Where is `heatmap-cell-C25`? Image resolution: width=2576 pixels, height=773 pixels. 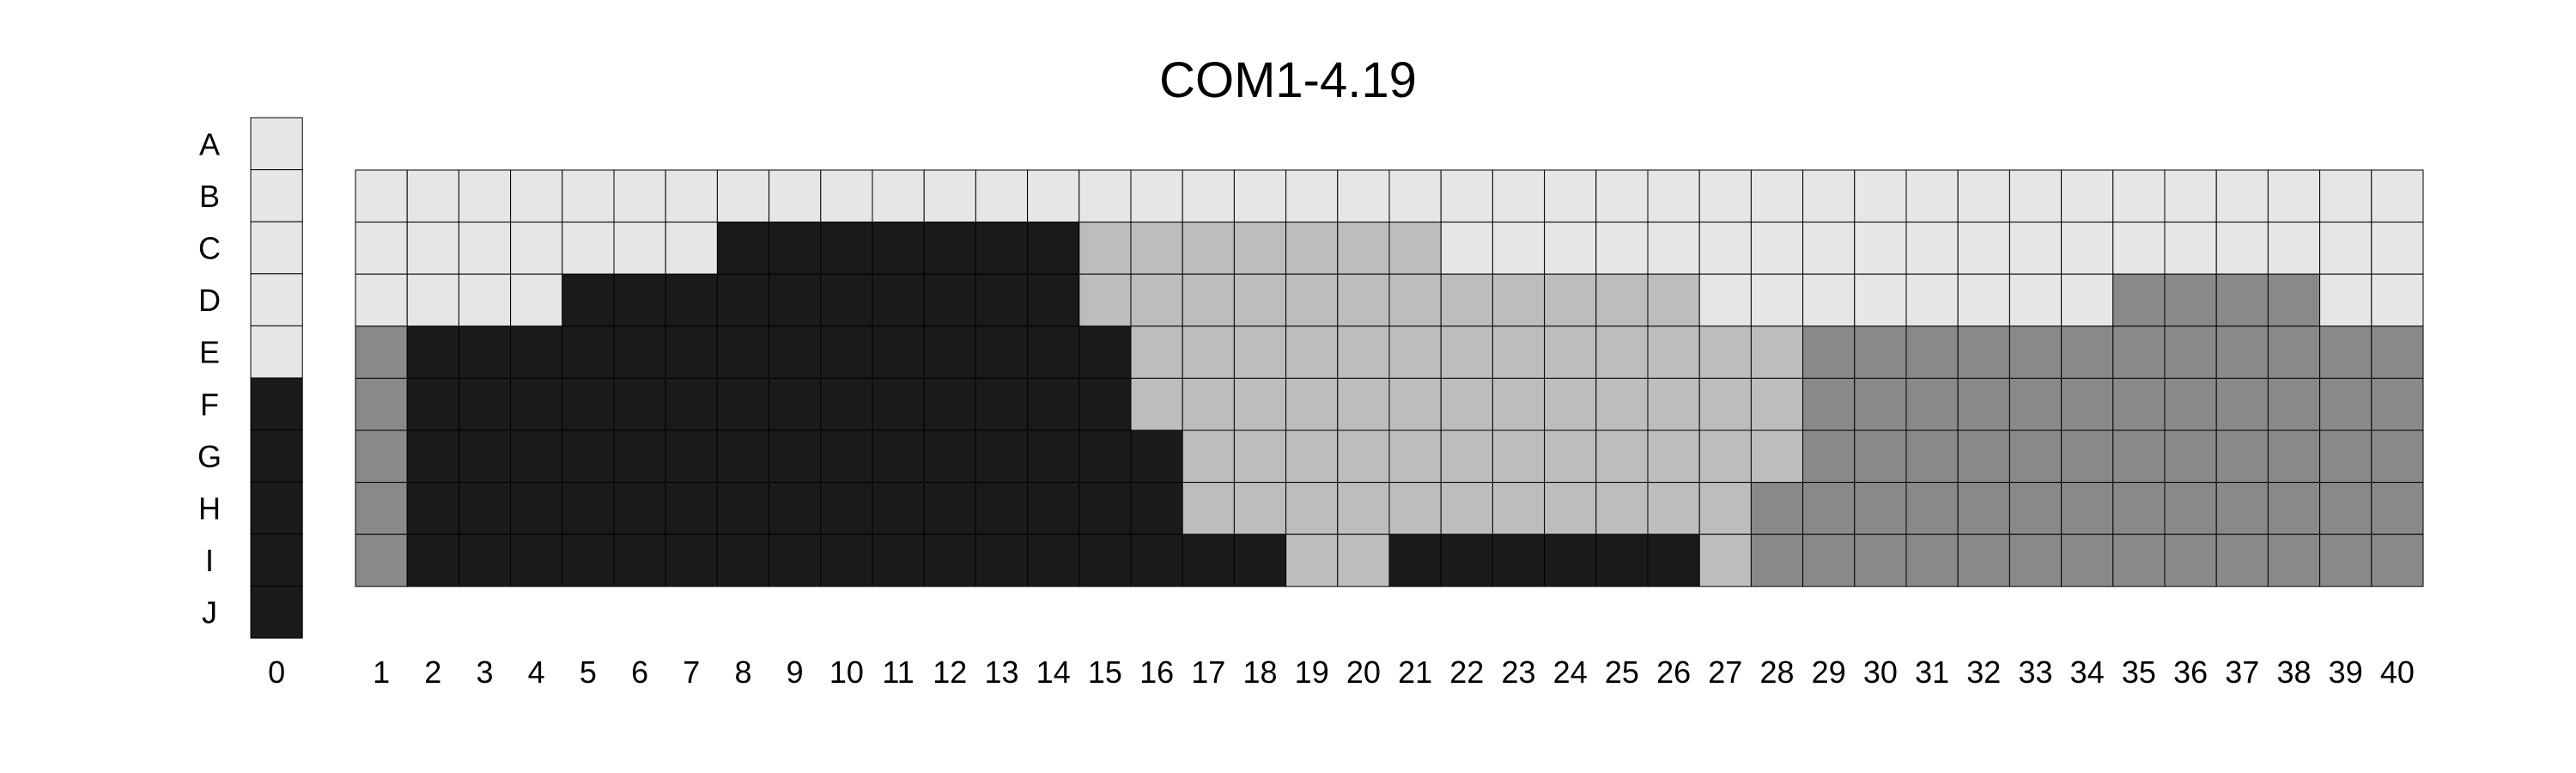
heatmap-cell-C25 is located at coordinates (1622, 249).